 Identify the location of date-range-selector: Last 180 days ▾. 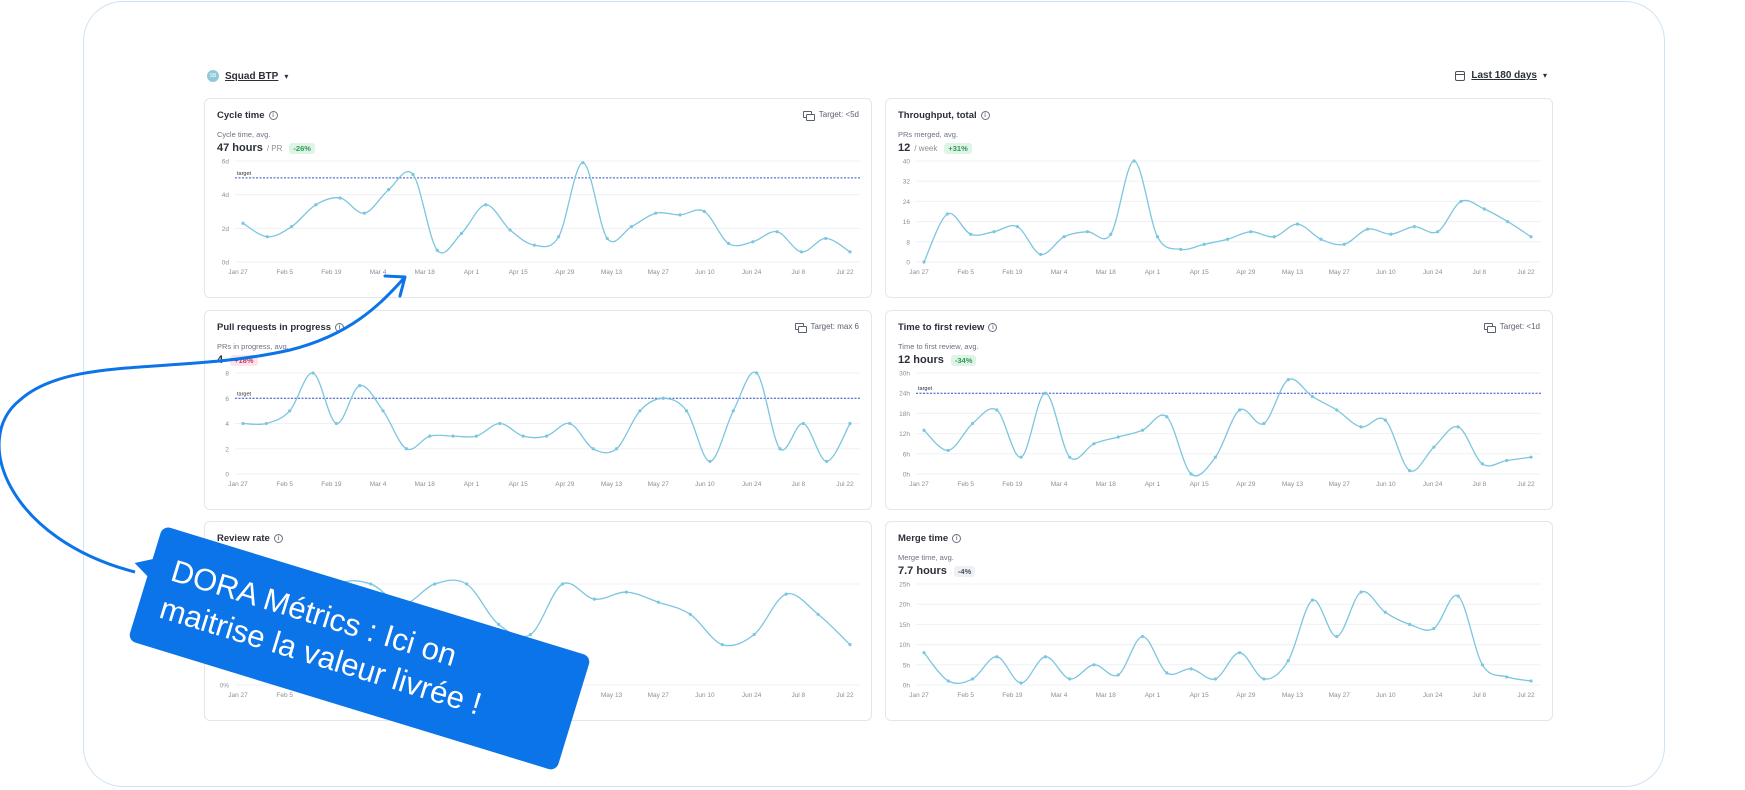
(1501, 75).